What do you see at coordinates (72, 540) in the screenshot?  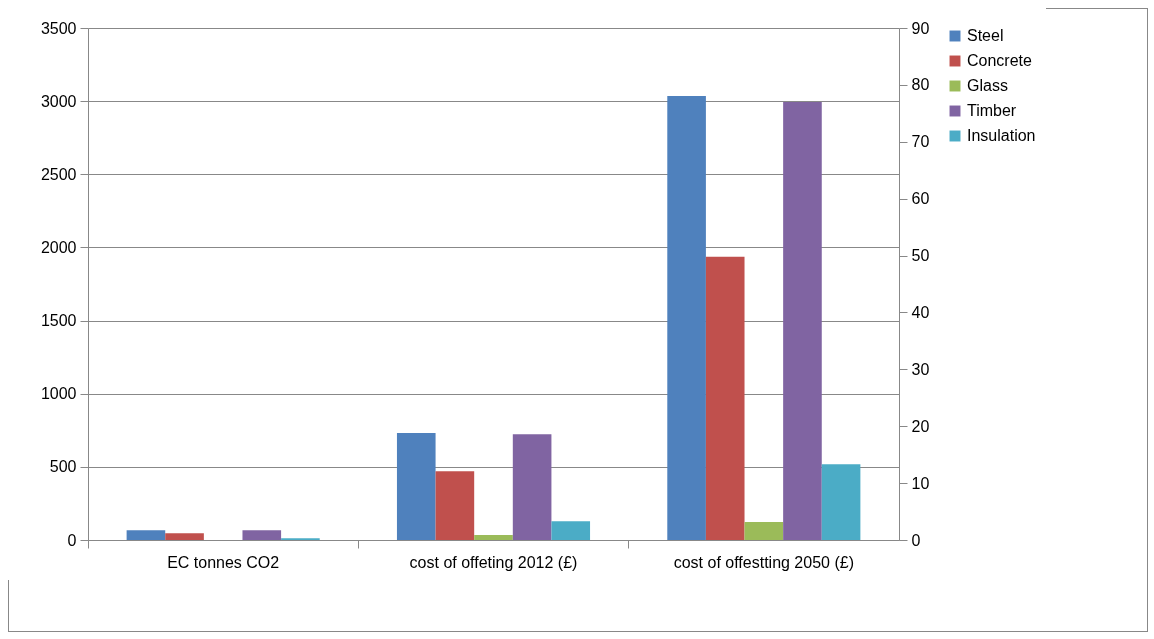 I see `y-tick-label: 0` at bounding box center [72, 540].